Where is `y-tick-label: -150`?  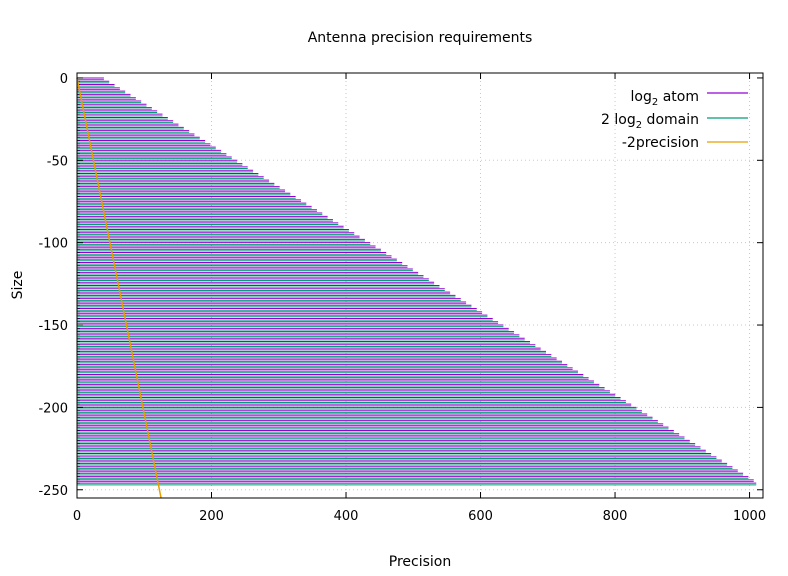
y-tick-label: -150 is located at coordinates (53, 326).